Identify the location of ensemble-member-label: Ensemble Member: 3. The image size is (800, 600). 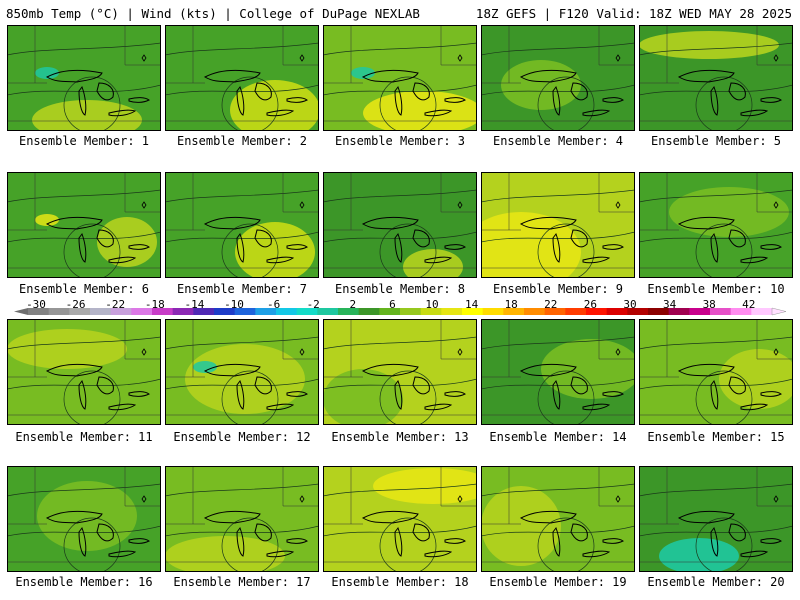
(400, 141).